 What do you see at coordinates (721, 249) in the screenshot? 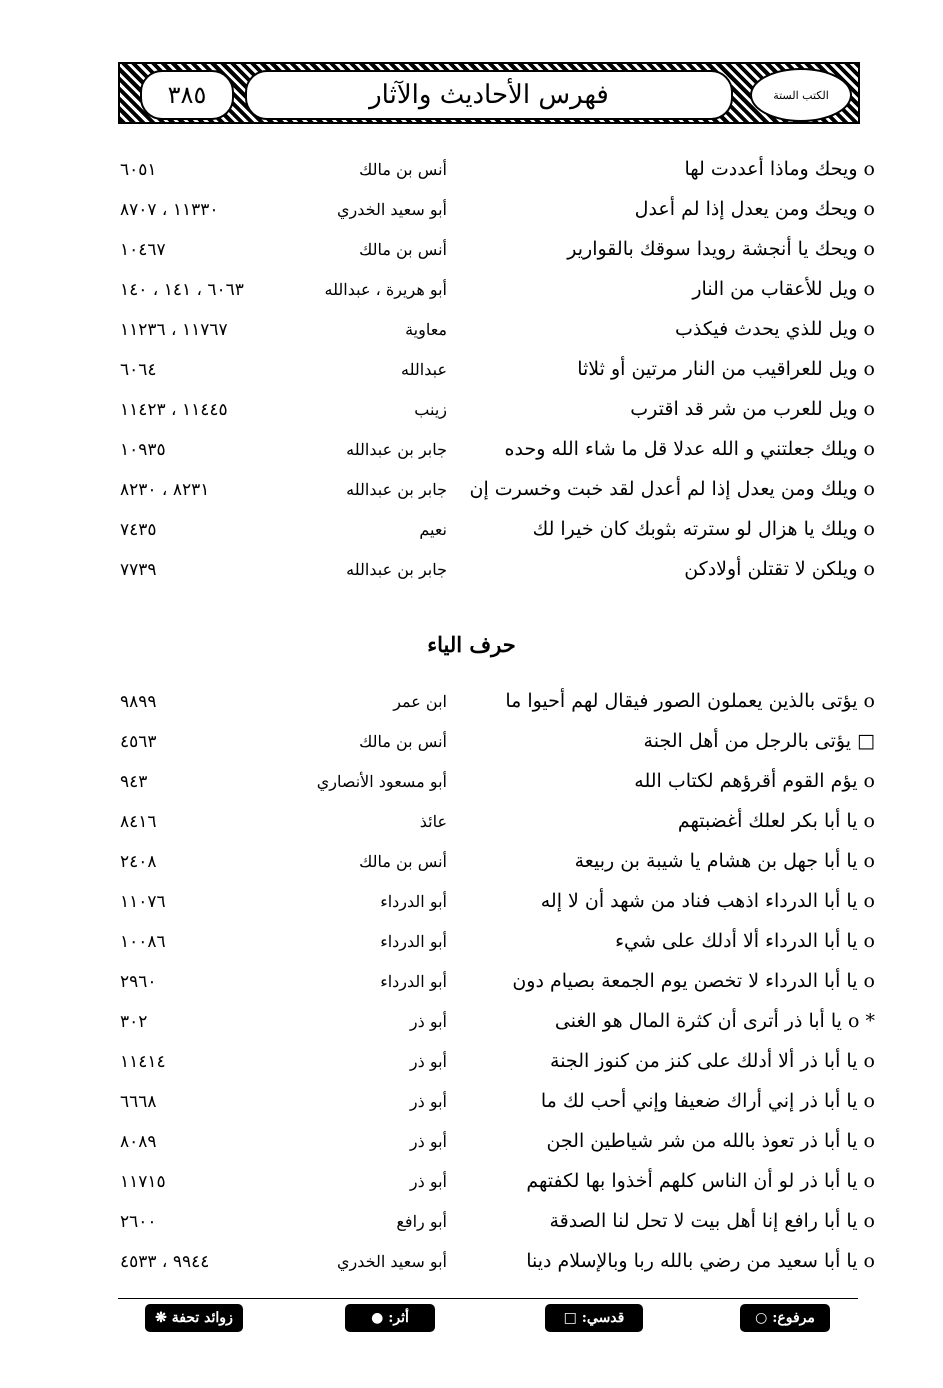
I see `hadith-text: o ويحك يا أنجشة رويدا سوقك بالقوارير` at bounding box center [721, 249].